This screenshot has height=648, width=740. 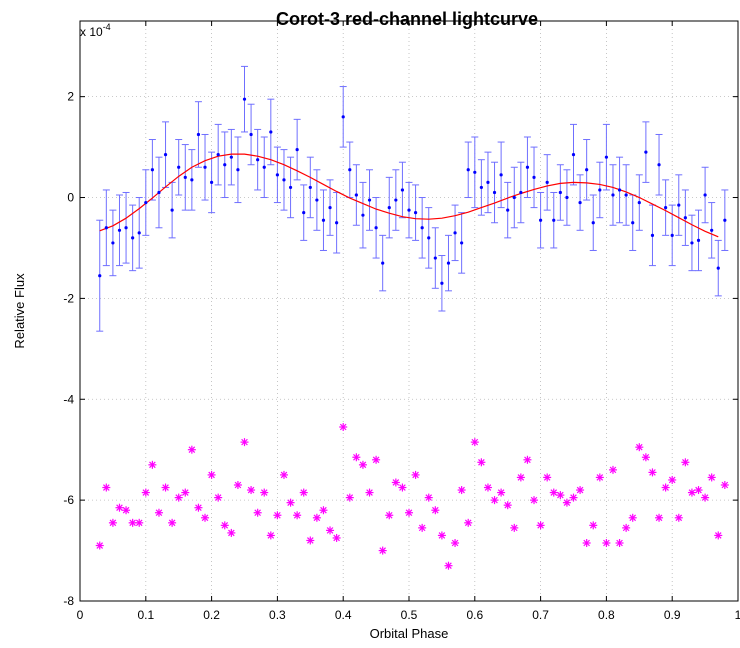 I want to click on x-tick-label: 0.9, so click(x=672, y=615).